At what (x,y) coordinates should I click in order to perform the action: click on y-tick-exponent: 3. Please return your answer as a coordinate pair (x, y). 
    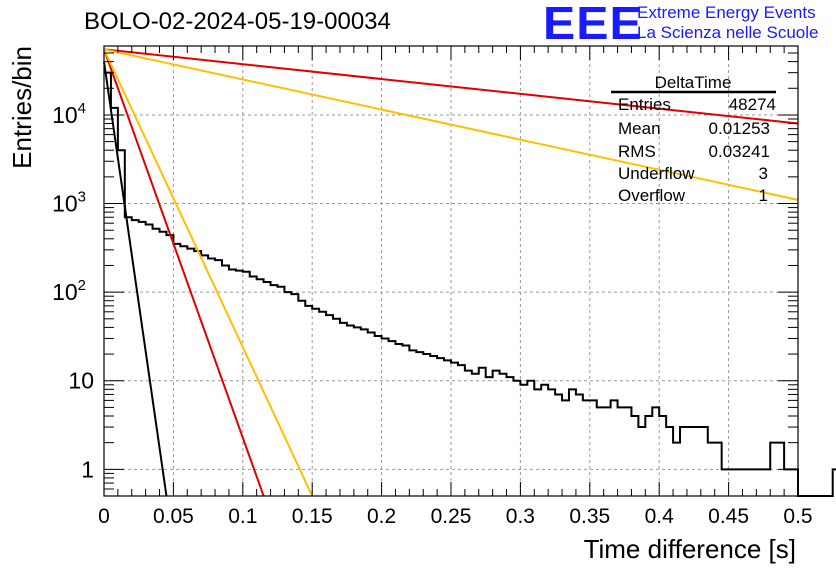
    Looking at the image, I should click on (82, 197).